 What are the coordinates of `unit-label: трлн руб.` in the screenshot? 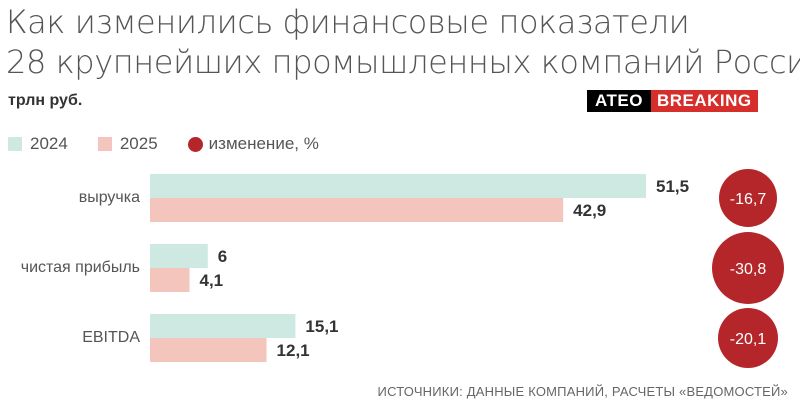 It's located at (45, 100).